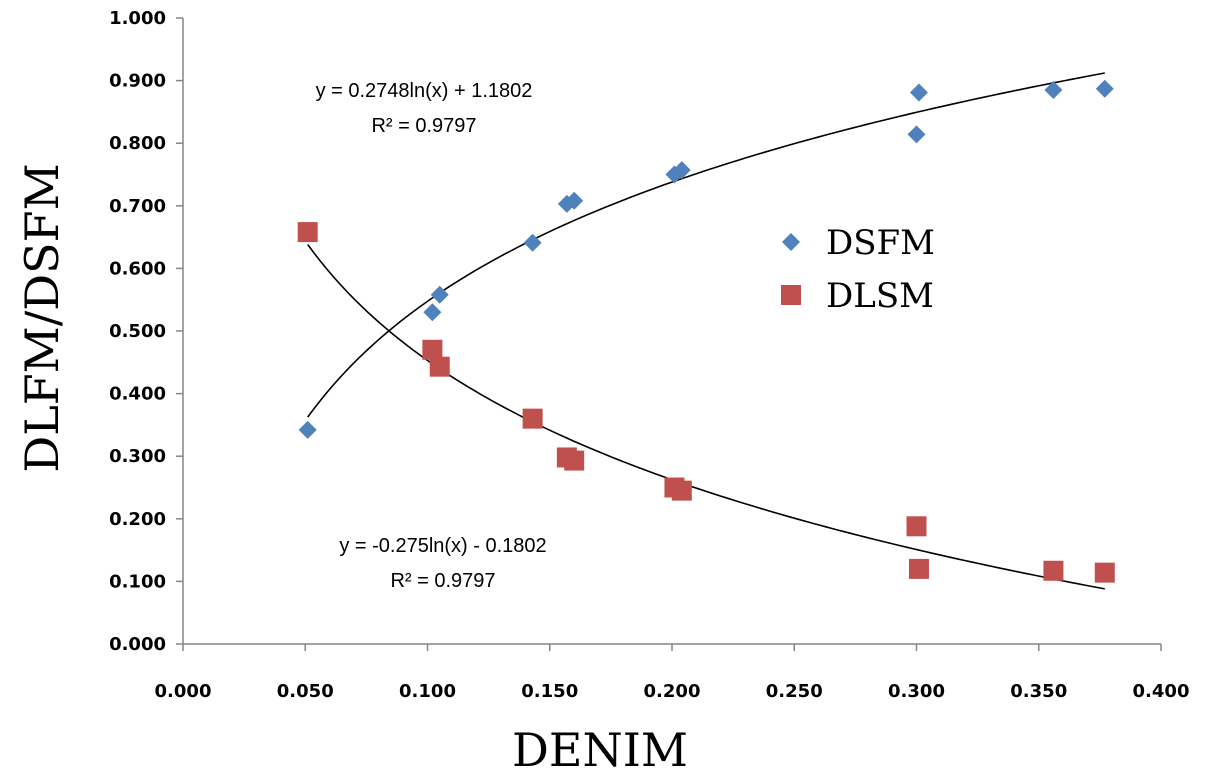 The width and height of the screenshot is (1206, 771). I want to click on x-tick-label: 0.400, so click(1161, 691).